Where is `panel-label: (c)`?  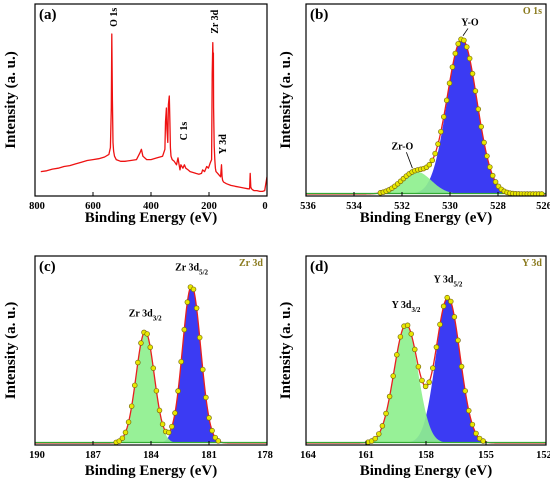
panel-label: (c) is located at coordinates (47, 267).